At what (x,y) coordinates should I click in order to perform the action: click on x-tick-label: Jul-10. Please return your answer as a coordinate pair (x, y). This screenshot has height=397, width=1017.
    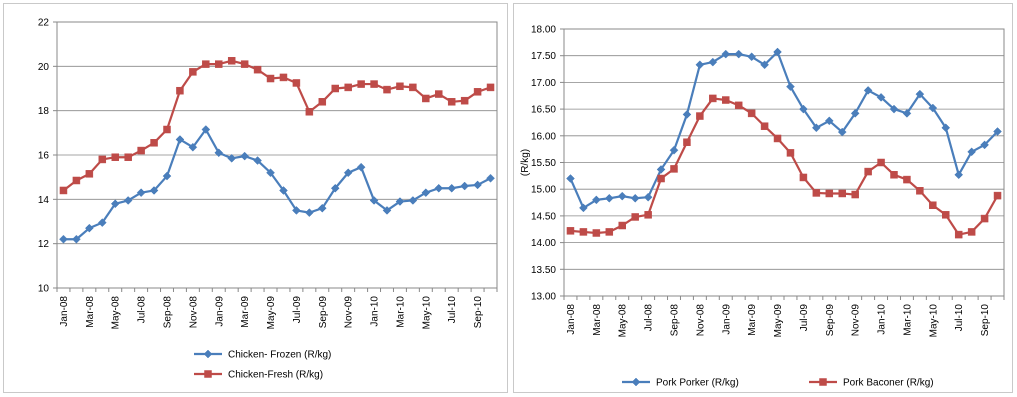
    Looking at the image, I should click on (452, 310).